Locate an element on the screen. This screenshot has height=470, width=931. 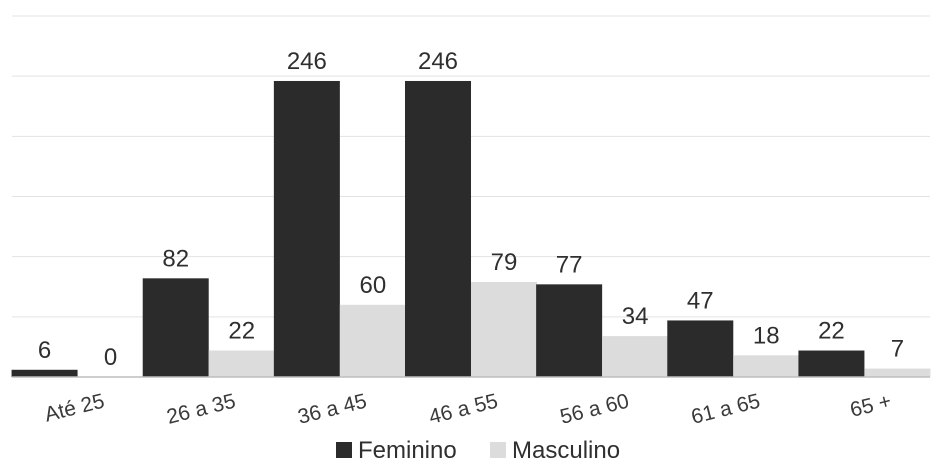
value-label-feminino-46-a-55: 246 is located at coordinates (438, 61).